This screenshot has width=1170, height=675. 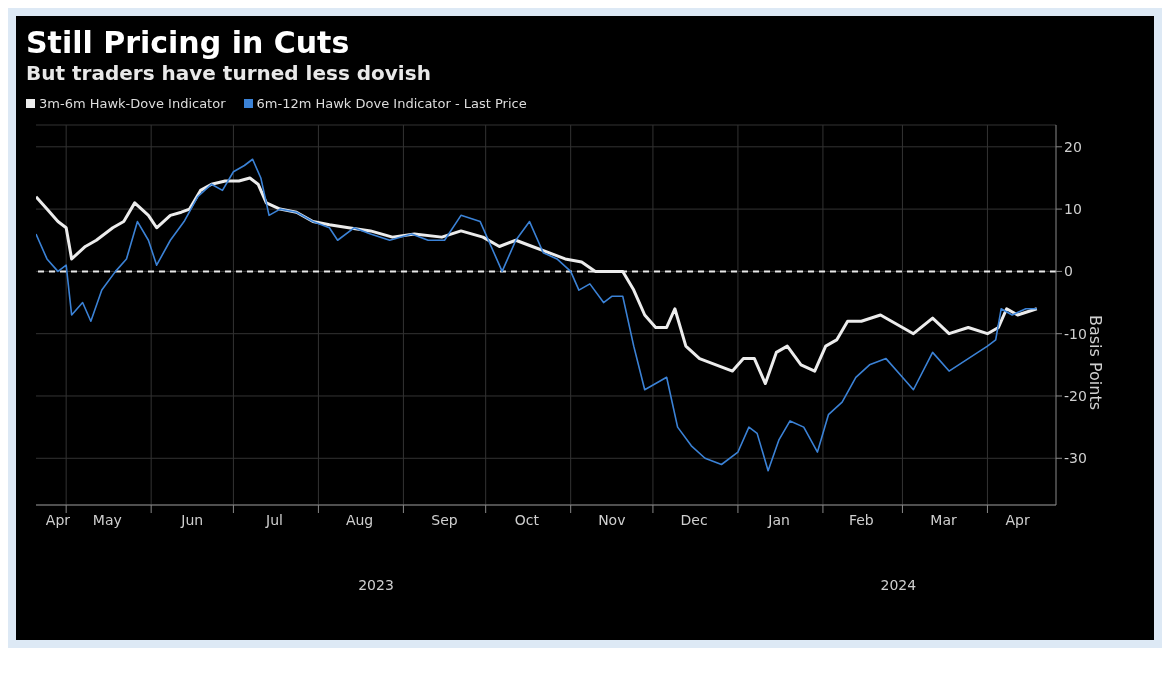 What do you see at coordinates (192, 520) in the screenshot?
I see `x-tick-label: Jun` at bounding box center [192, 520].